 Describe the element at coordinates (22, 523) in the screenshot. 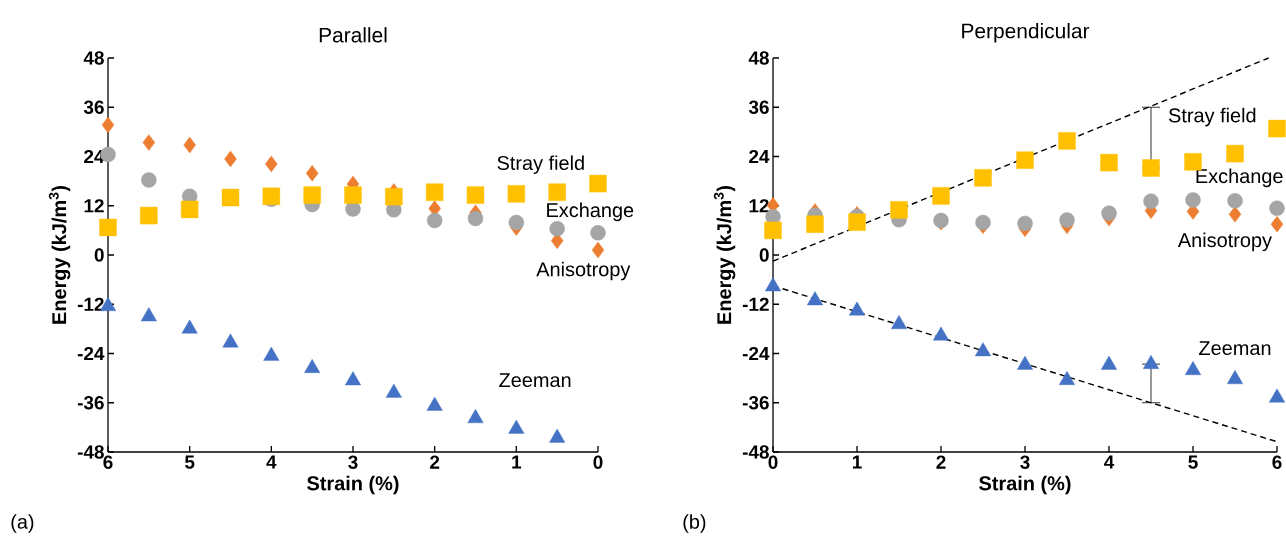

I see `text: (a)` at that location.